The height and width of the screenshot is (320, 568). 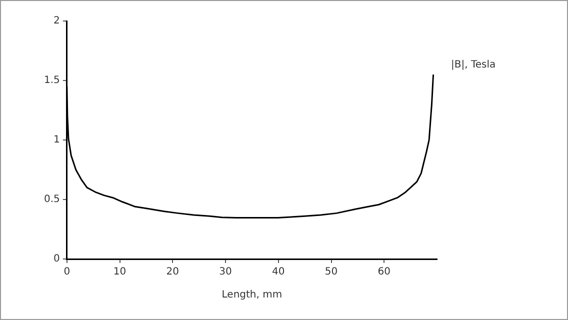 What do you see at coordinates (278, 272) in the screenshot?
I see `x-tick-label: 40` at bounding box center [278, 272].